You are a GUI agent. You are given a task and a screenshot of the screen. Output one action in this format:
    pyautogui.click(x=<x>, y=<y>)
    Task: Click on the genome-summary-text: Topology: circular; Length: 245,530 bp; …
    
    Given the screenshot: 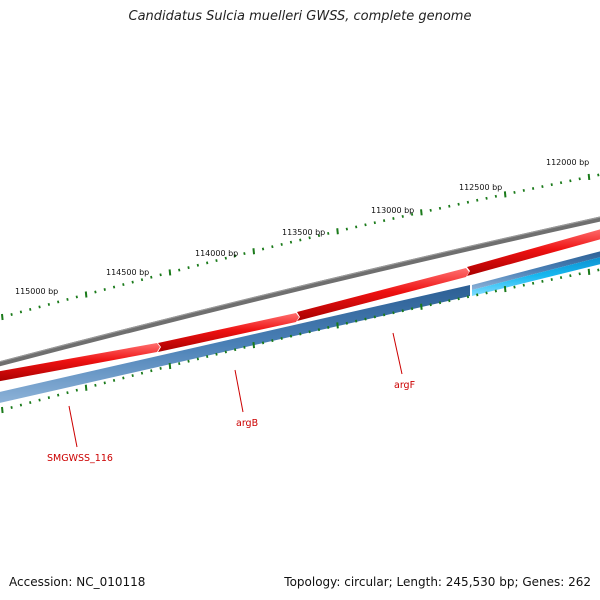 What is the action you would take?
    pyautogui.click(x=437, y=582)
    